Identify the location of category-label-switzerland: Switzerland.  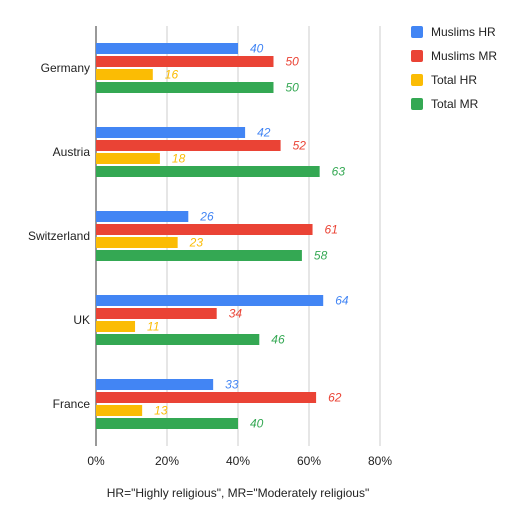
(59, 236).